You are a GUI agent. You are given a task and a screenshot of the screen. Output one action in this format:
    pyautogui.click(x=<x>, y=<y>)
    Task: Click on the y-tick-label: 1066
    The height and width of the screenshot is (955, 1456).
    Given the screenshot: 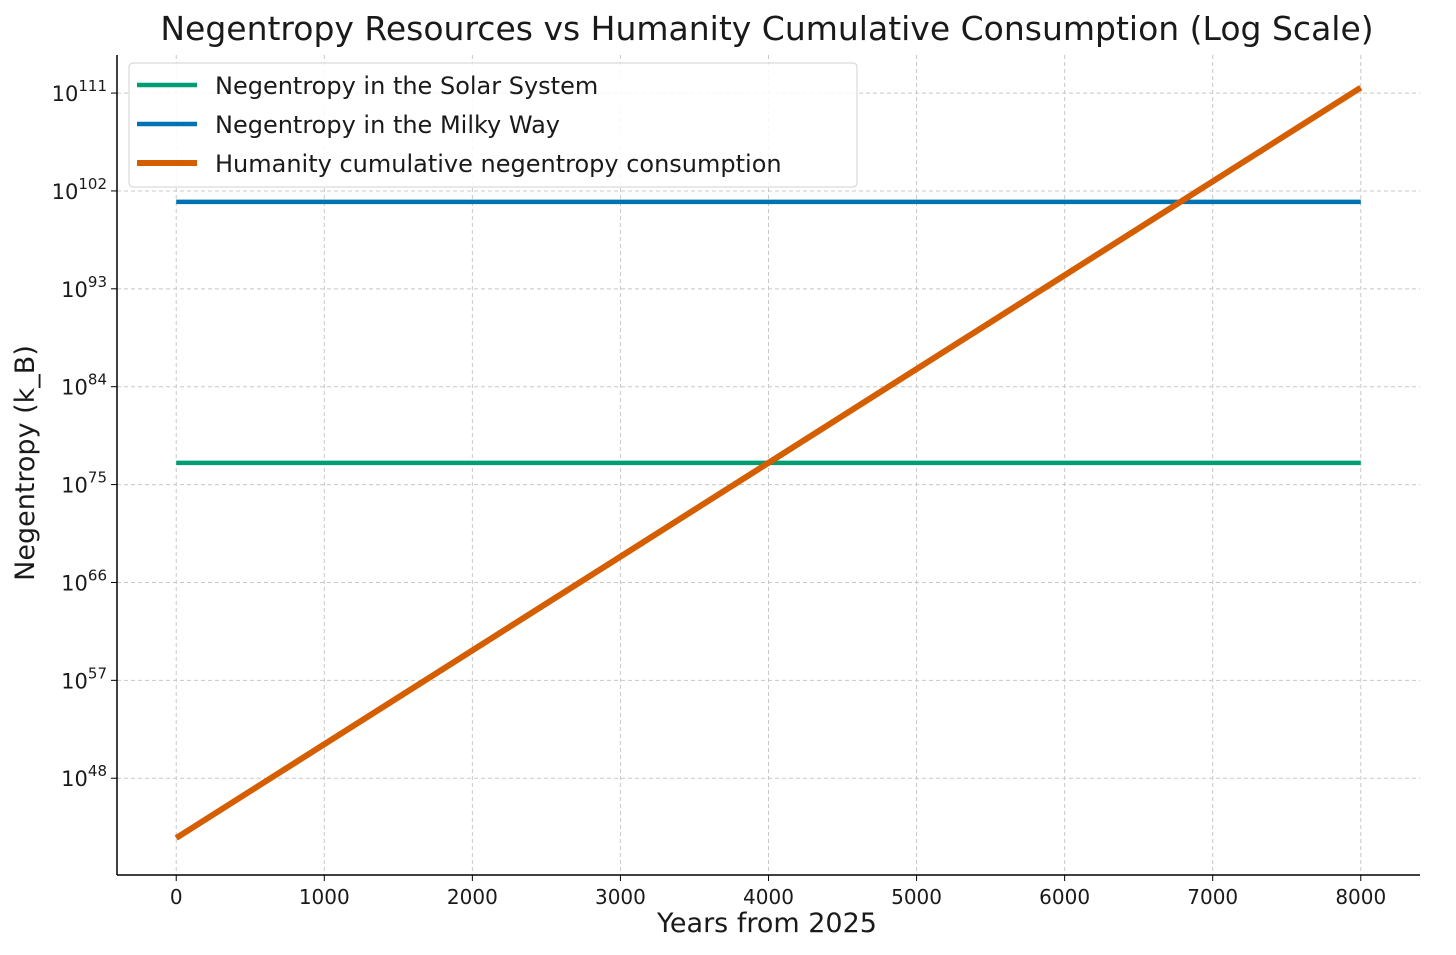 What is the action you would take?
    pyautogui.click(x=84, y=580)
    